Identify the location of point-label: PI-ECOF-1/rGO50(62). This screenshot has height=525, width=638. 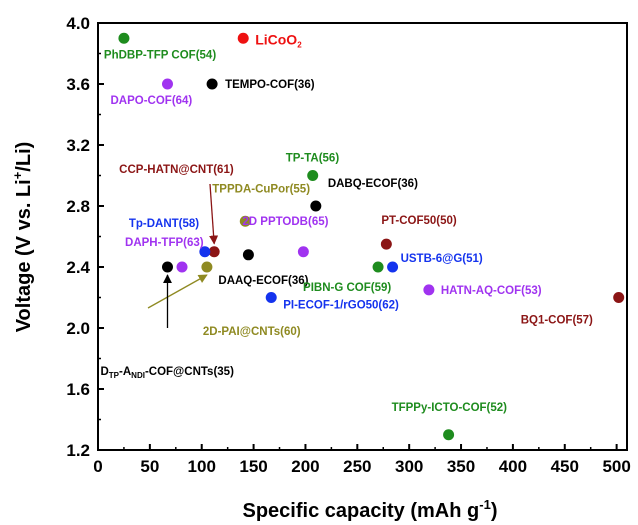
(341, 306).